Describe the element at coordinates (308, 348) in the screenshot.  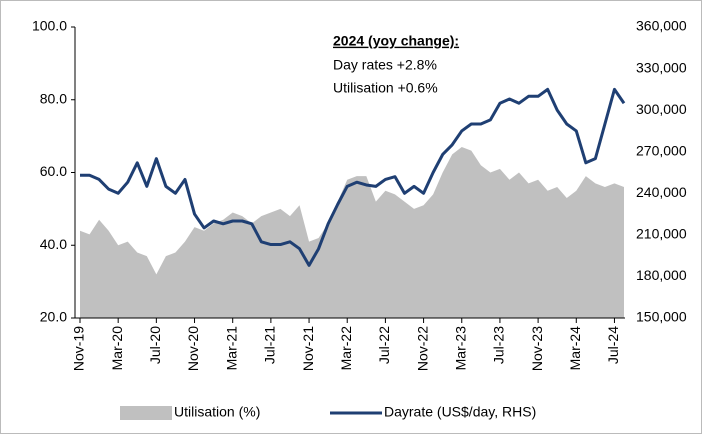
I see `x-tick-label: Nov-21` at that location.